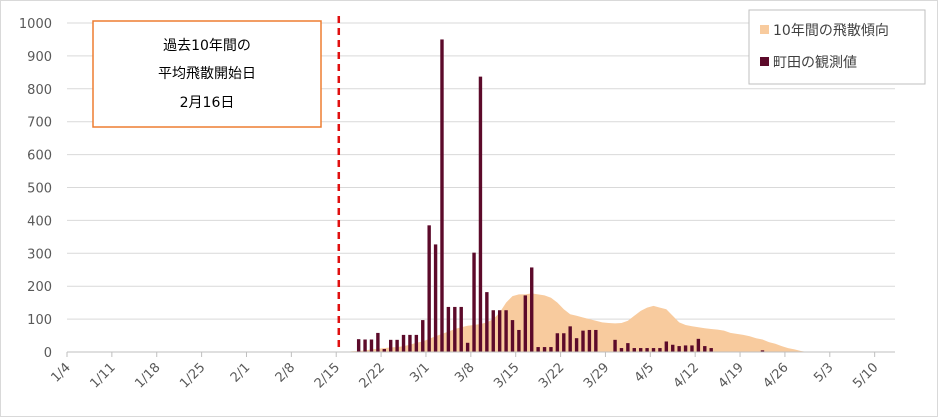 The width and height of the screenshot is (938, 417). What do you see at coordinates (831, 31) in the screenshot?
I see `legend-label-trend: 10年間の飛散傾向` at bounding box center [831, 31].